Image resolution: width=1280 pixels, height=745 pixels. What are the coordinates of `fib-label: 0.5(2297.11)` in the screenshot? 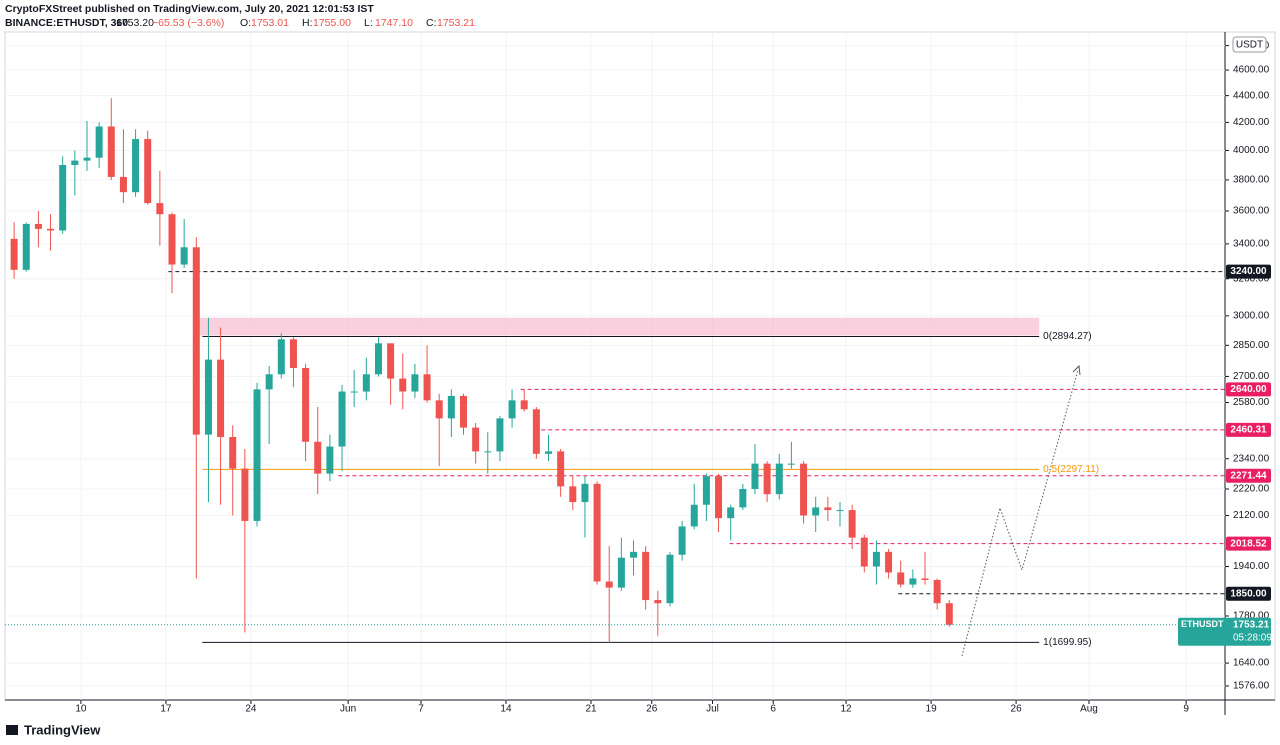 It's located at (1071, 469).